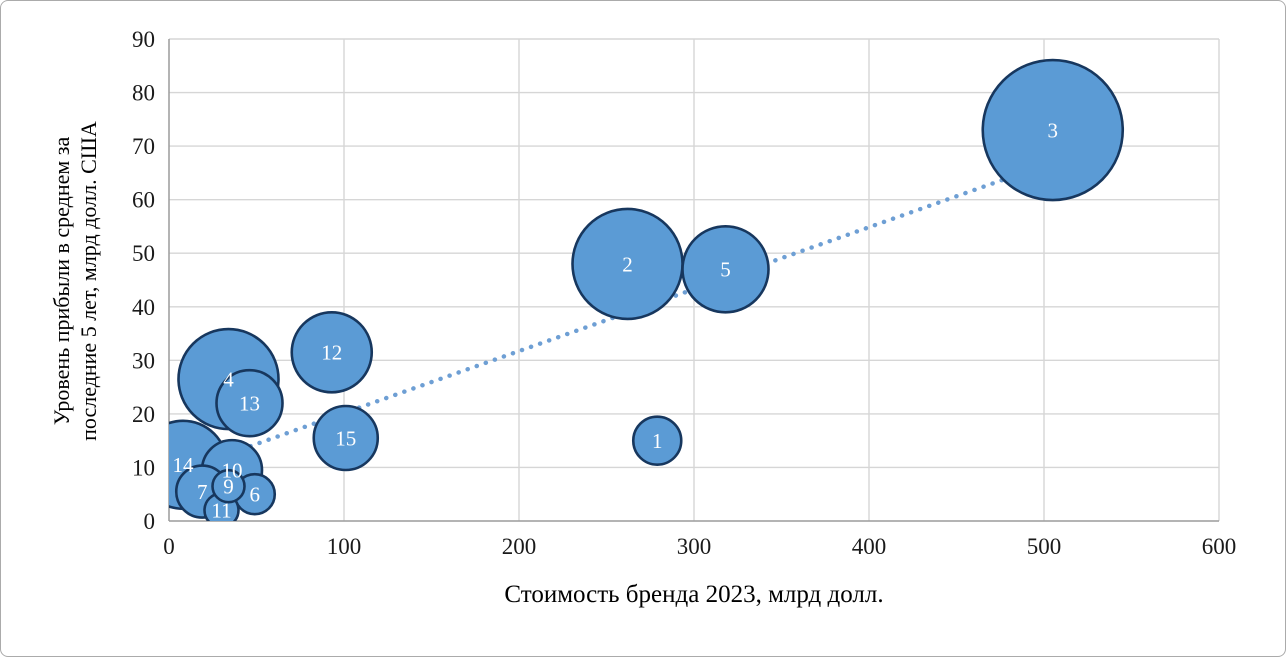  Describe the element at coordinates (169, 546) in the screenshot. I see `x-tick-0: 0` at that location.